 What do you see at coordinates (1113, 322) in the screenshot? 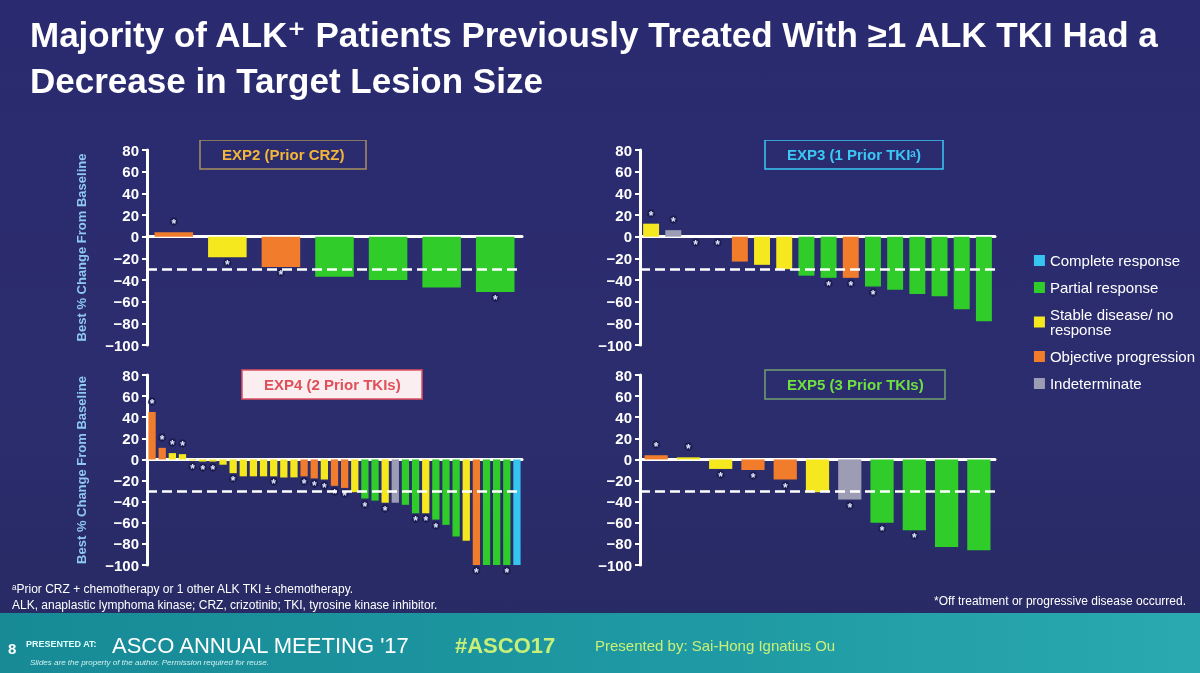
I see `legend-label: Stable disease/ no response` at bounding box center [1113, 322].